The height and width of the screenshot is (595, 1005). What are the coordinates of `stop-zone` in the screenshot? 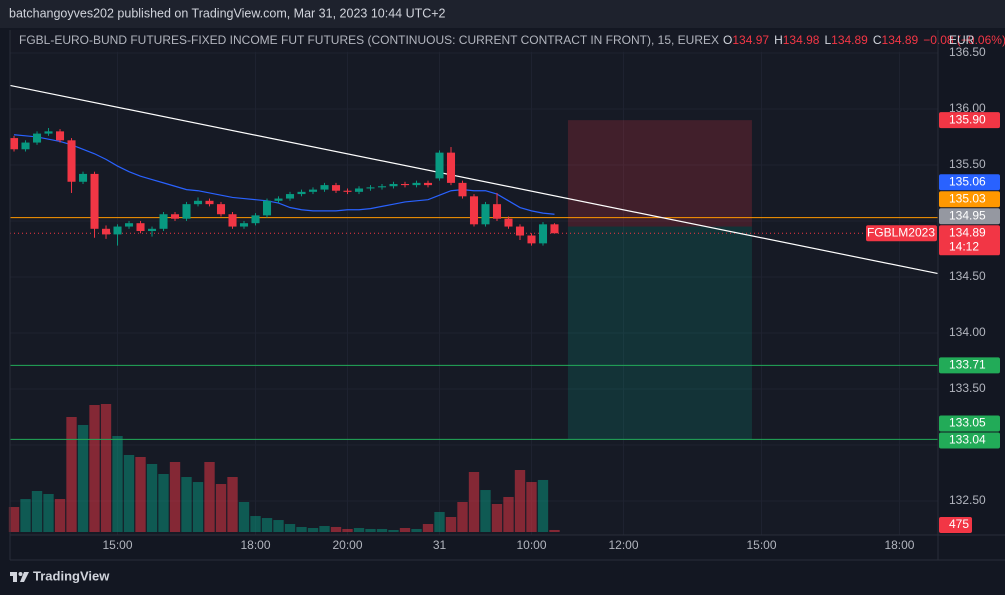 It's located at (659, 173).